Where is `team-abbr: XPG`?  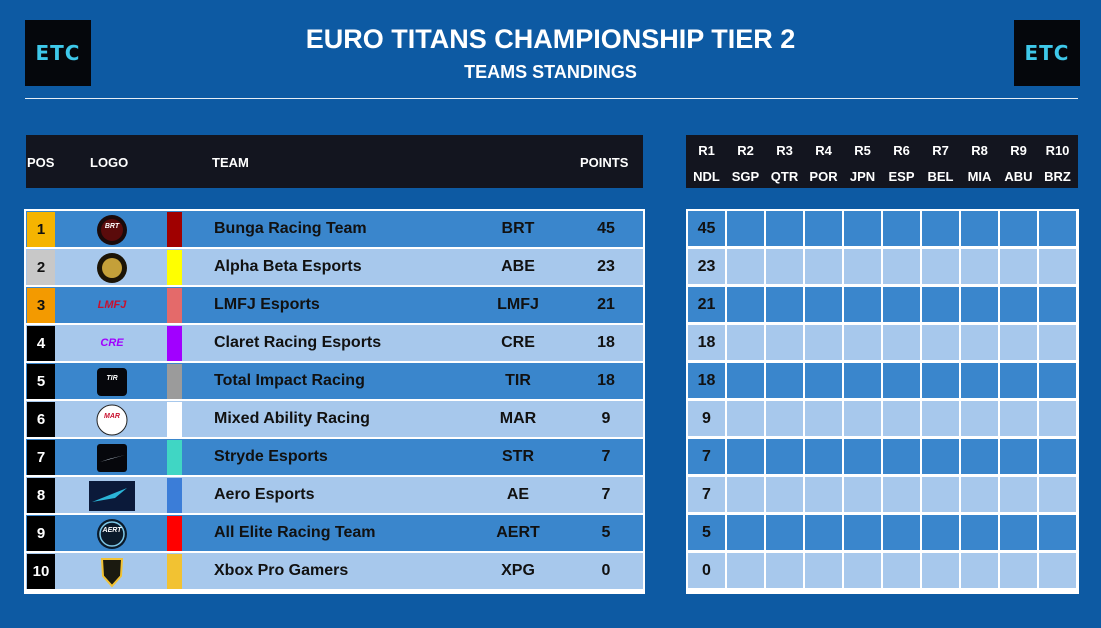 team-abbr: XPG is located at coordinates (518, 570).